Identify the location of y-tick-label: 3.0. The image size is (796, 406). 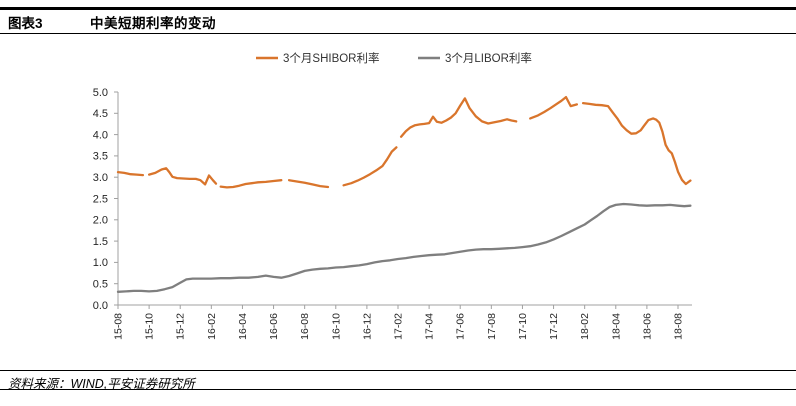
(100, 178).